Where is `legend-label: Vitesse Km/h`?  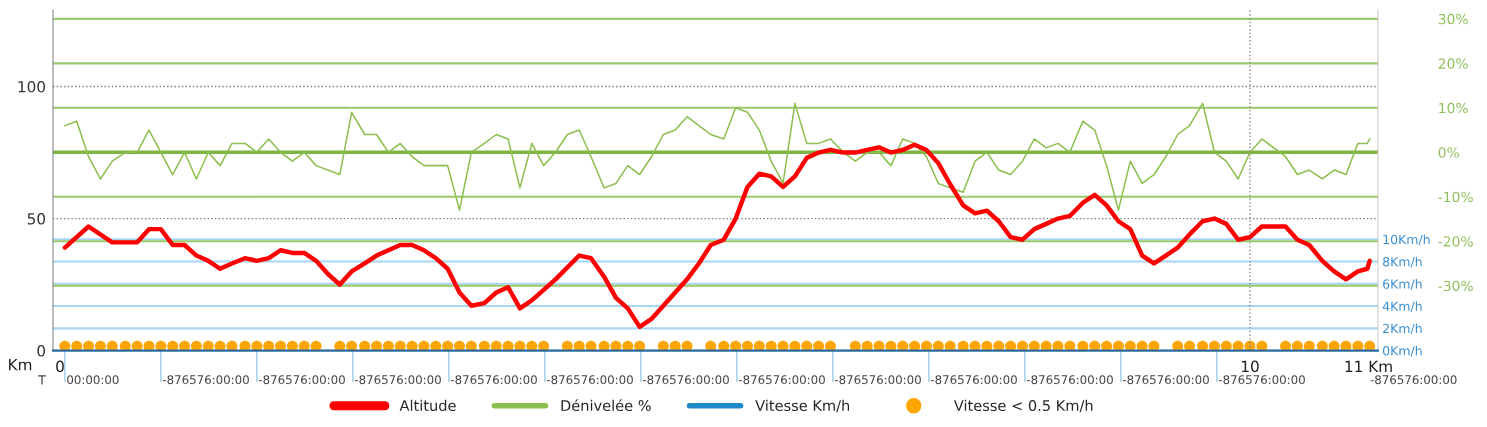
legend-label: Vitesse Km/h is located at coordinates (802, 406).